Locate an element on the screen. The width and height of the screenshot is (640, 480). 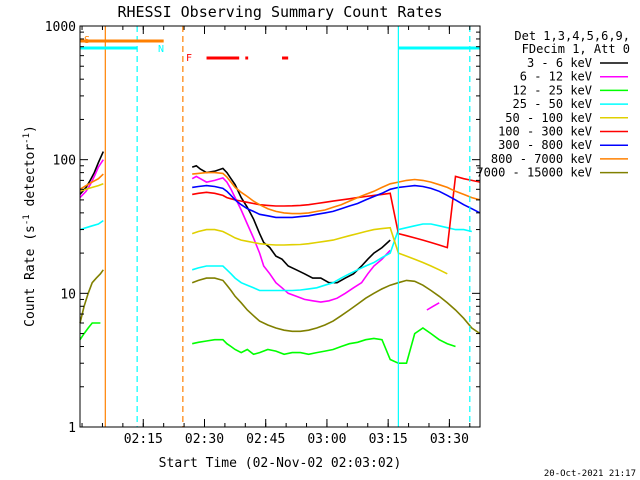
x-tick-label: 03:00 is located at coordinates (326, 439).